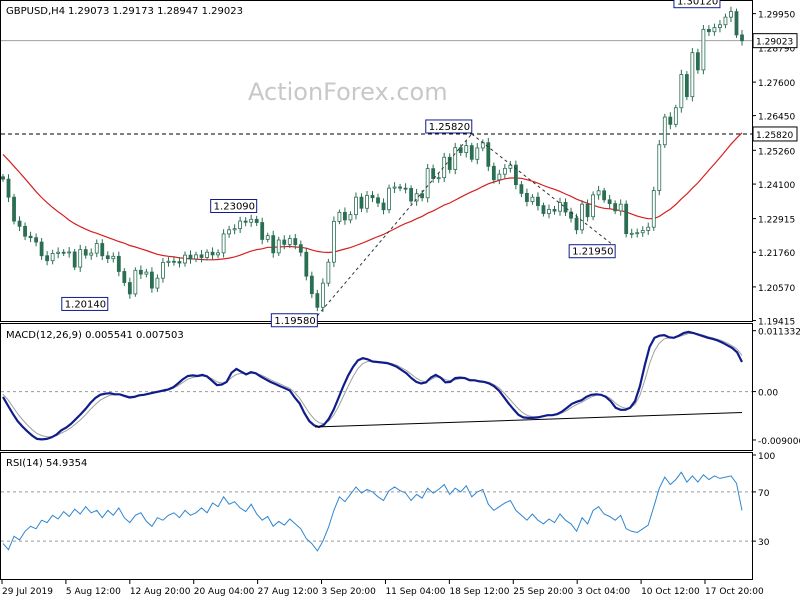 Image resolution: width=800 pixels, height=604 pixels. Describe the element at coordinates (294, 321) in the screenshot. I see `annotation-label: 1.19580` at that location.